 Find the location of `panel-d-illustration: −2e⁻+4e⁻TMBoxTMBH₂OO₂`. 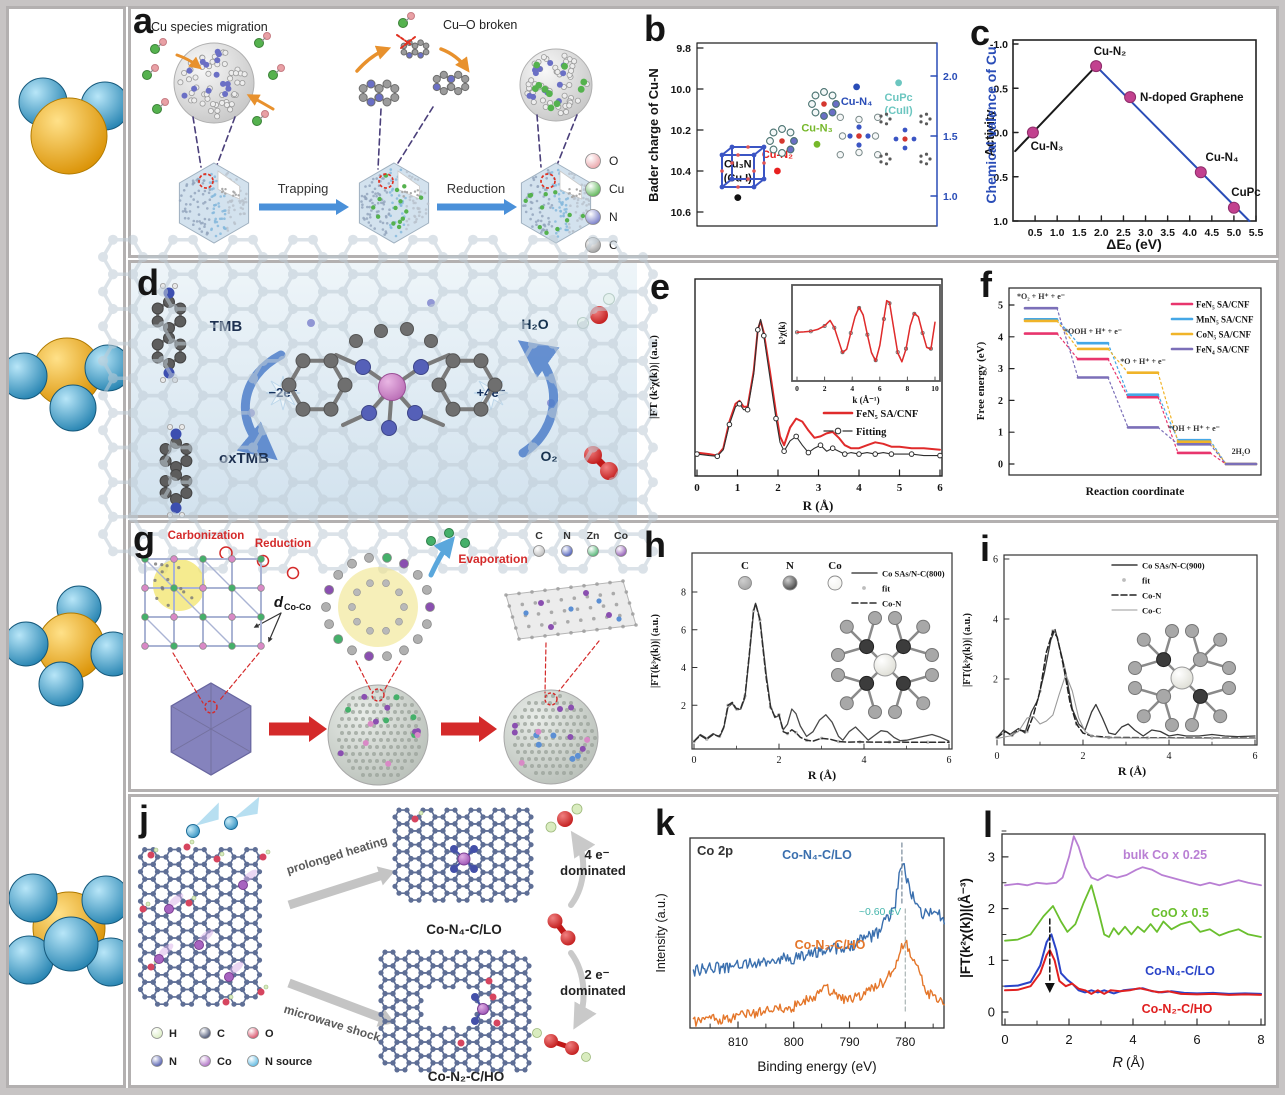

panel-d-illustration: −2e⁻+4e⁻TMBoxTMBH₂OO₂ is located at coordinates (378, 404).